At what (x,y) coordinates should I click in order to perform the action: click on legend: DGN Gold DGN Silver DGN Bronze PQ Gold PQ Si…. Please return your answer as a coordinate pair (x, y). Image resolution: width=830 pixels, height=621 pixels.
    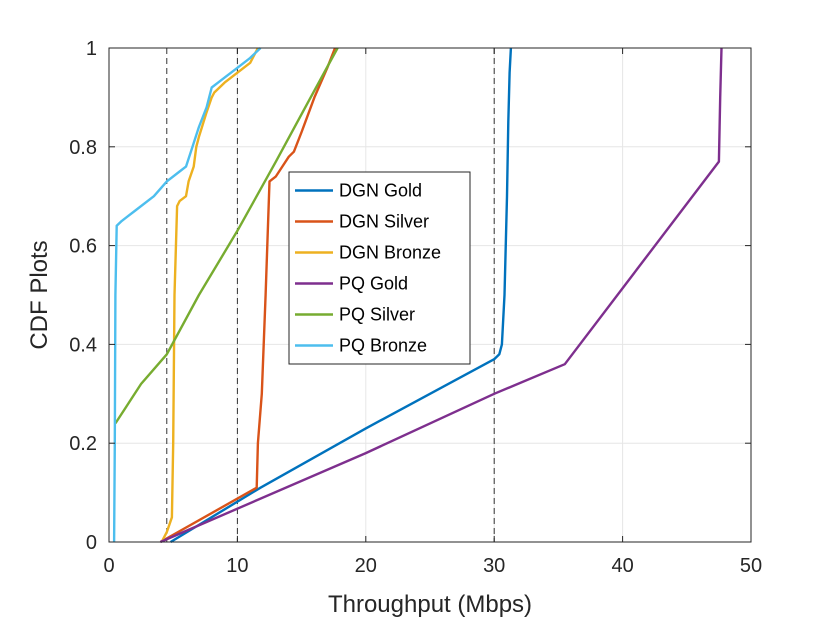
    Looking at the image, I should click on (379, 268).